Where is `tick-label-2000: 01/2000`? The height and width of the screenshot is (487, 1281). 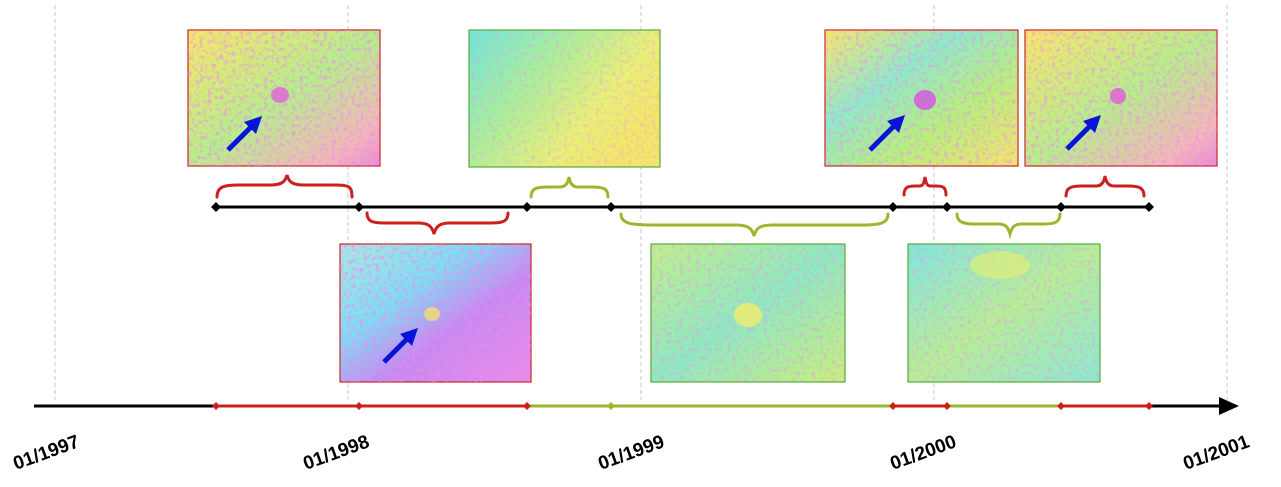 tick-label-2000: 01/2000 is located at coordinates (924, 452).